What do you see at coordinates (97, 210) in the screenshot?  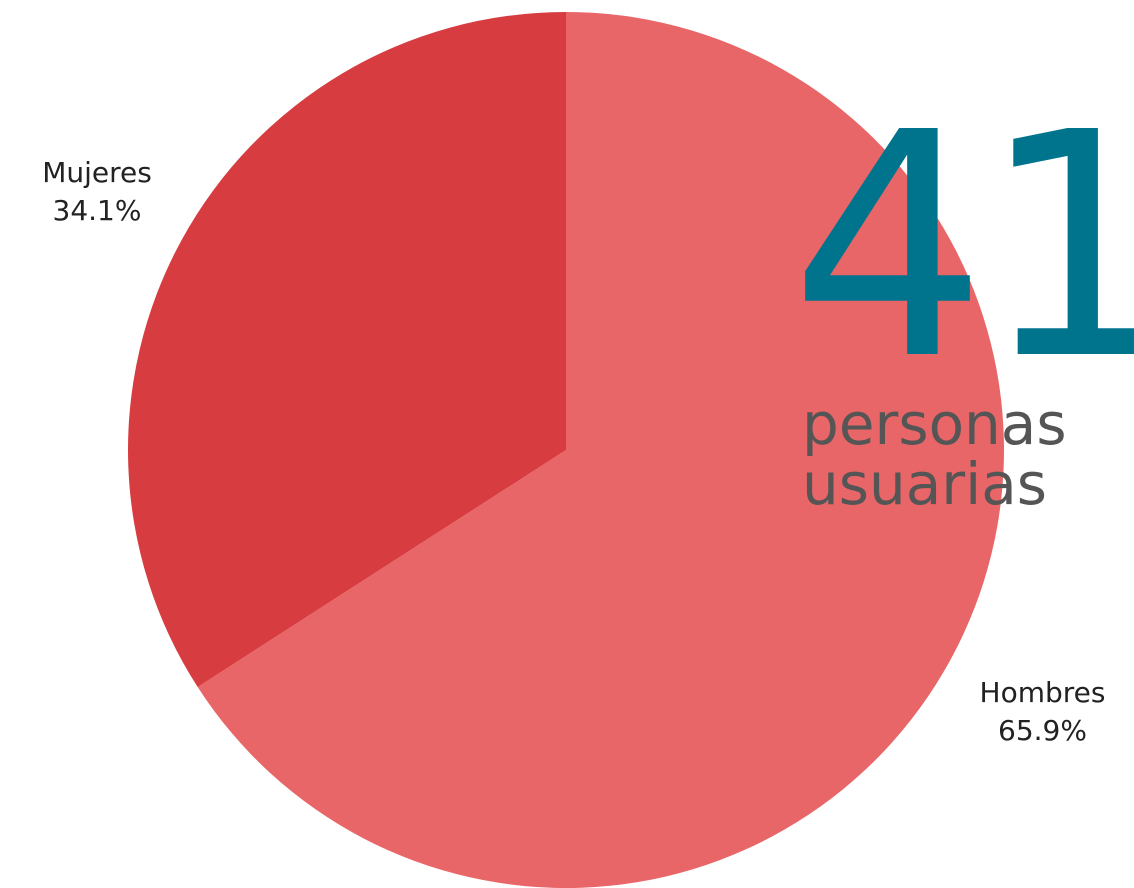 I see `mujeres-label-value: 34.1%` at bounding box center [97, 210].